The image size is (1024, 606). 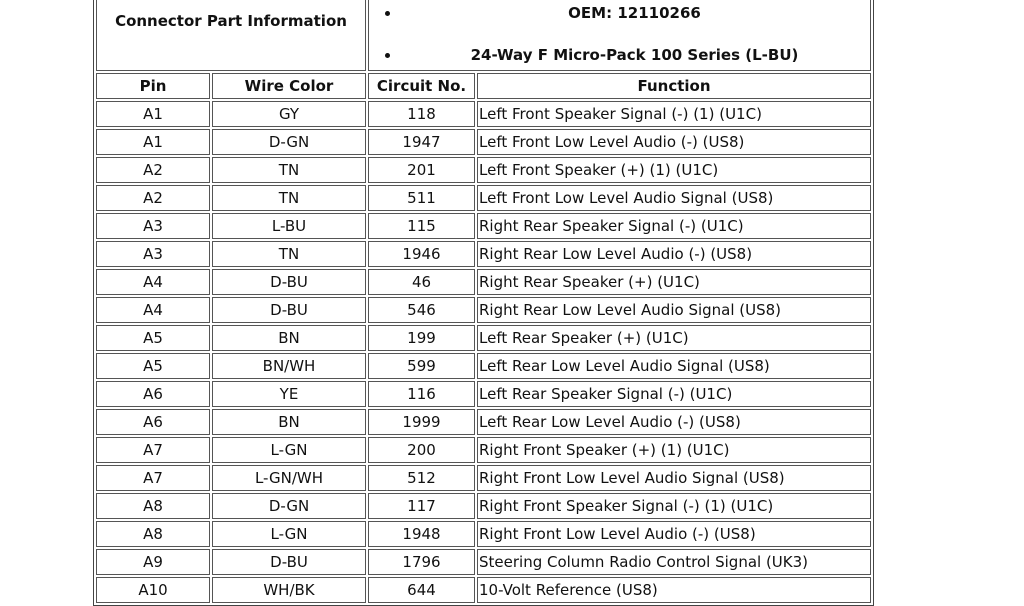 I want to click on table-row: A2 TN 201 Left Front Speaker (+) (1) (U1C), so click(x=483, y=170).